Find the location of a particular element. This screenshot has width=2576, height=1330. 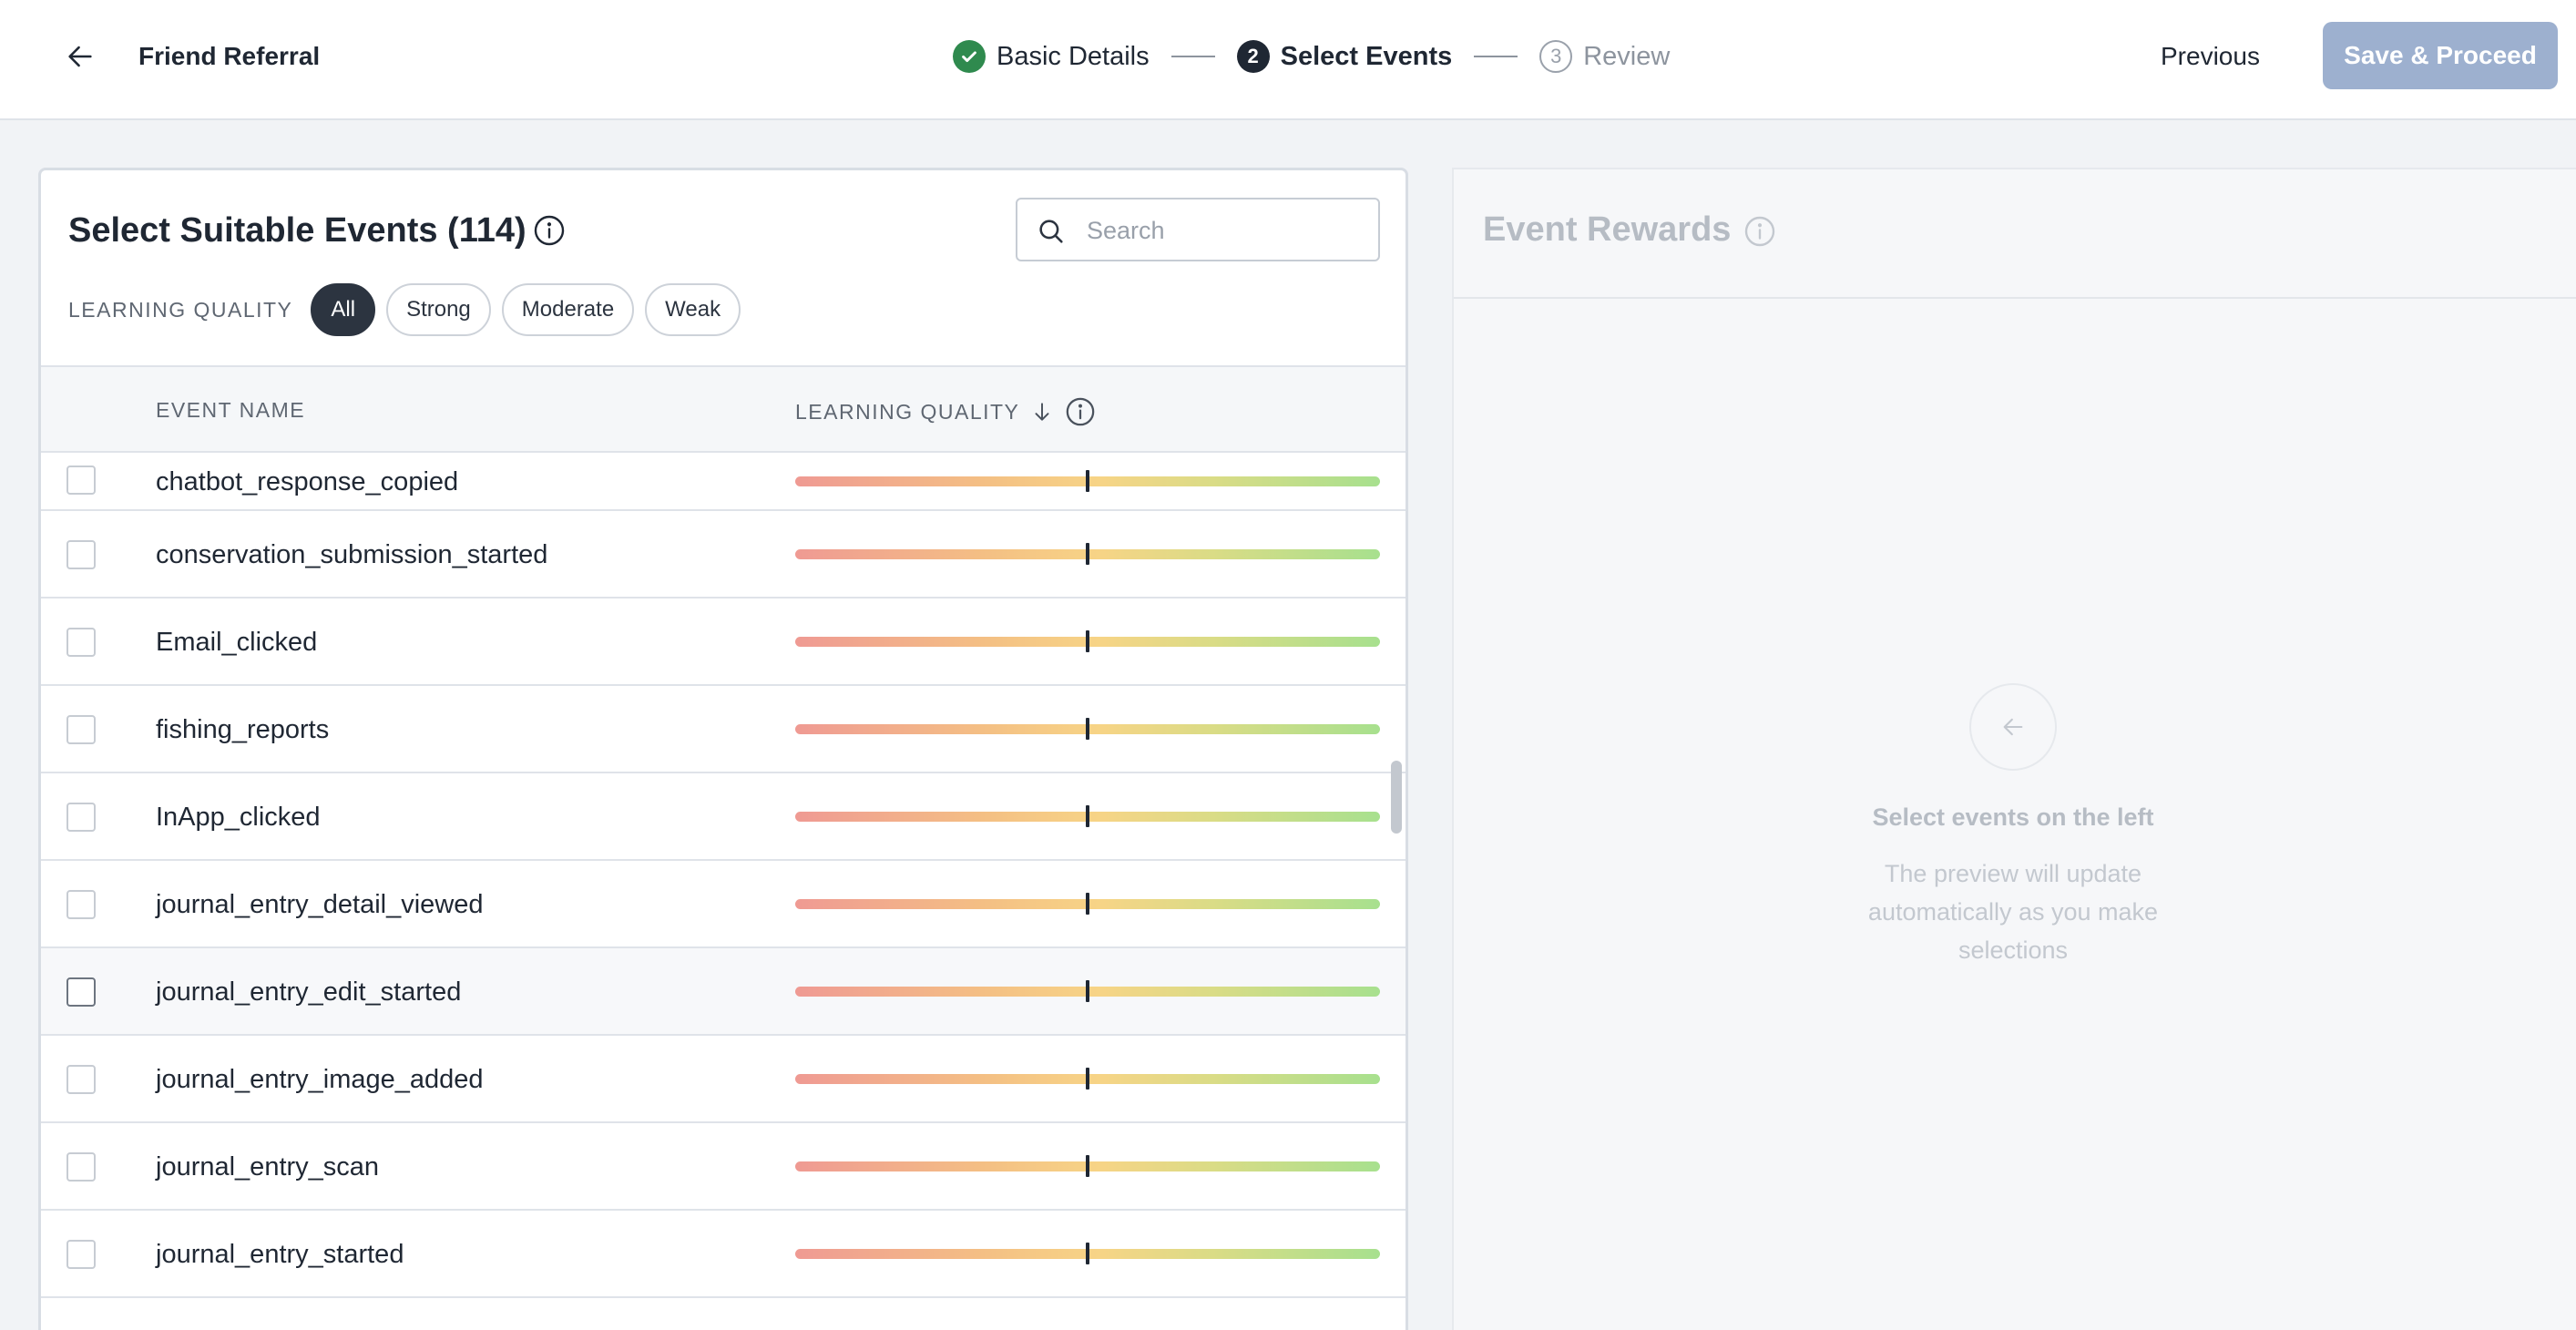

table-scrollbar is located at coordinates (1396, 797).